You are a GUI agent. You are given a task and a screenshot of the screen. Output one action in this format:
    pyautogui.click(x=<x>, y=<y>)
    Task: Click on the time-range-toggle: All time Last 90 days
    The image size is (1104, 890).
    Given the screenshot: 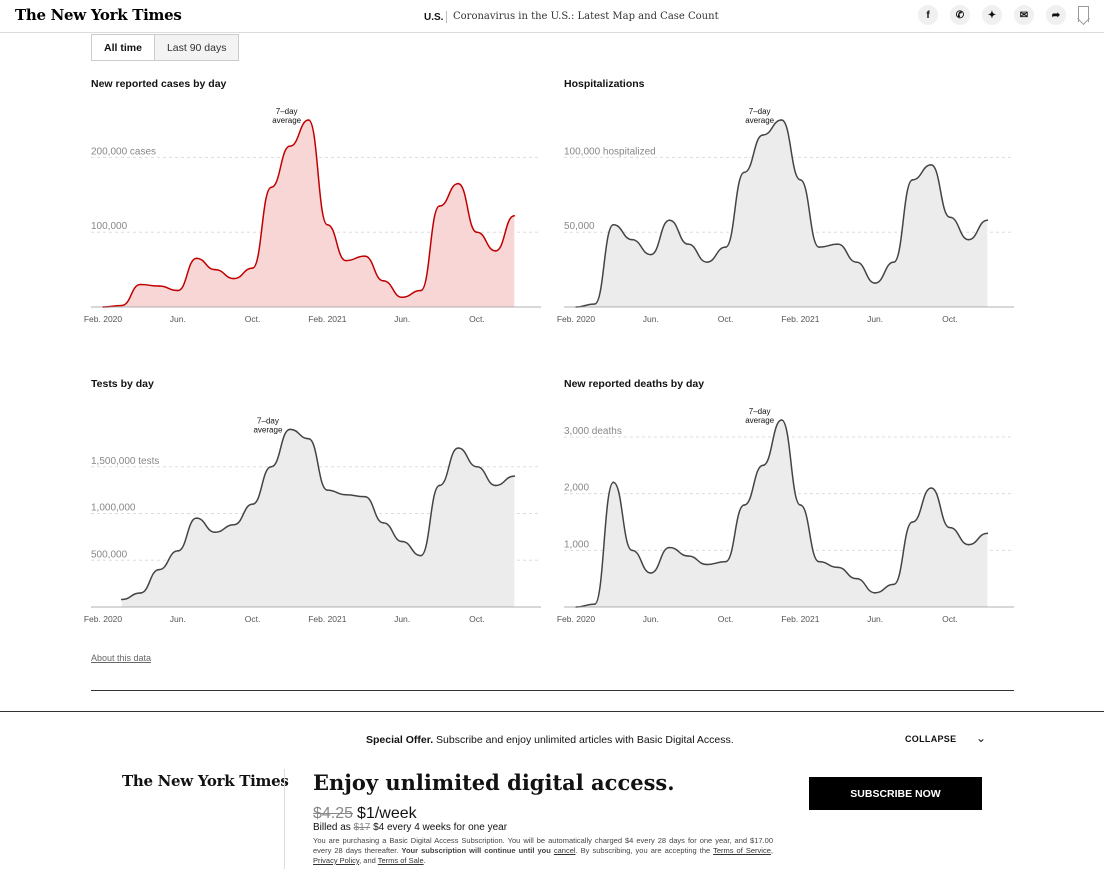 What is the action you would take?
    pyautogui.click(x=165, y=47)
    